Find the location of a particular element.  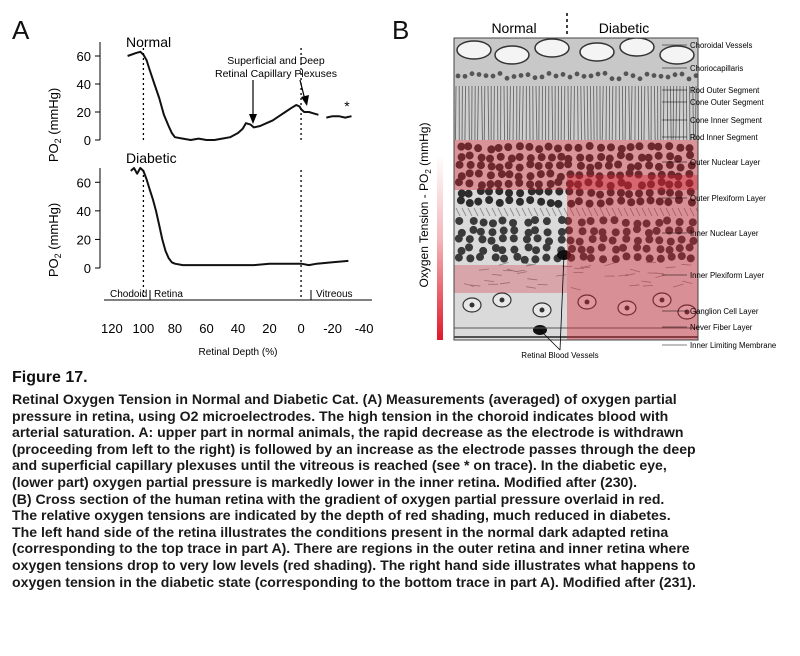

x-tick-label: 0 is located at coordinates (300, 328).